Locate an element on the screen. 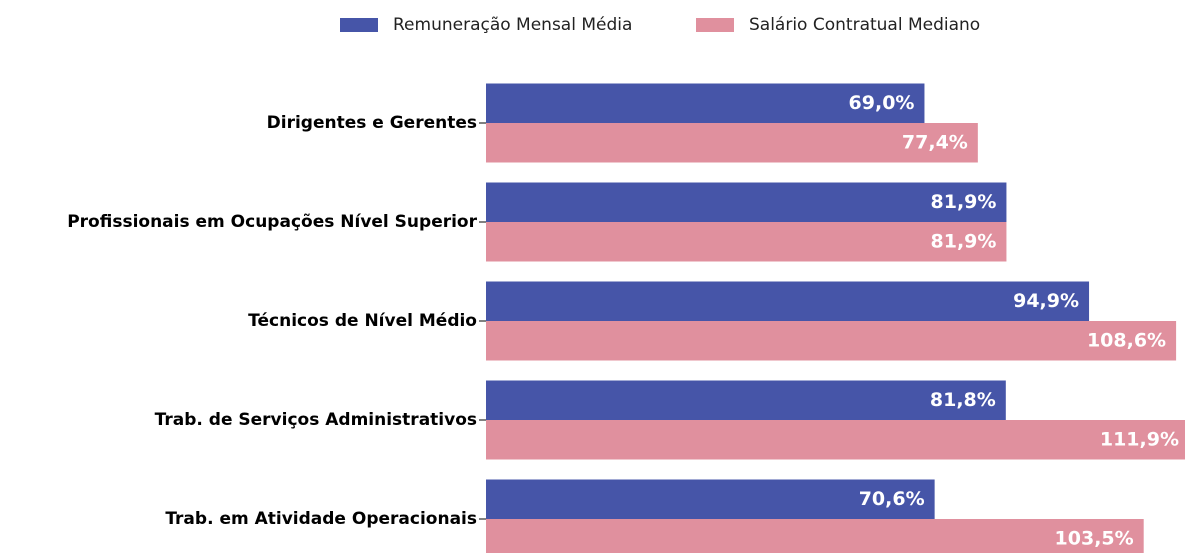 The image size is (1185, 553). y-tick-label: Trab. de Serviços Administrativos is located at coordinates (316, 420).